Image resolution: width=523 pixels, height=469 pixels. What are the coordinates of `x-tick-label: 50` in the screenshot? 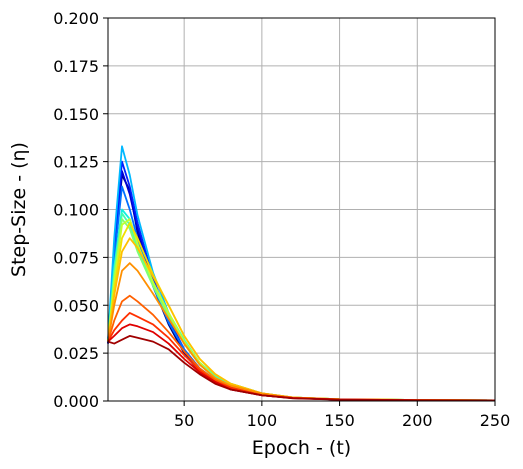 It's located at (184, 420).